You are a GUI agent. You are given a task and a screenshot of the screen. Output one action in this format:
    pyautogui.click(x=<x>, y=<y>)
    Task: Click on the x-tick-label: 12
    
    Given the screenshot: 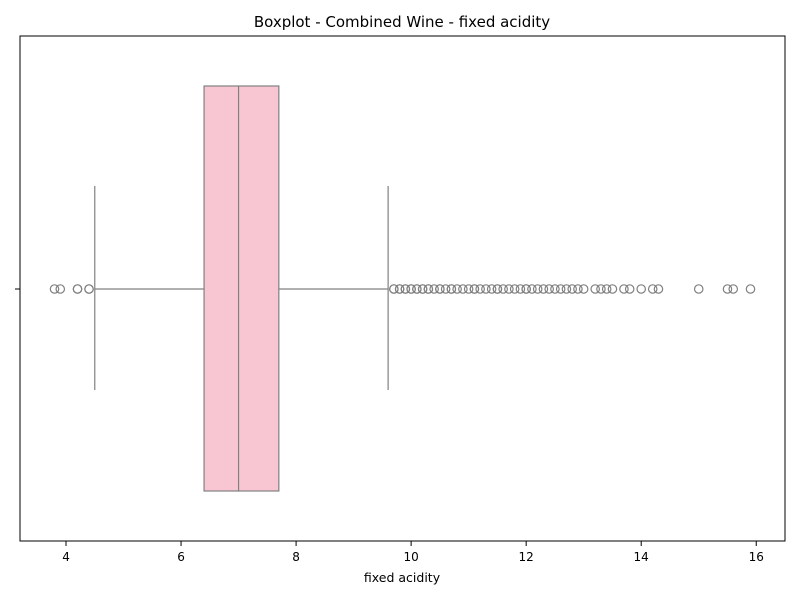 What is the action you would take?
    pyautogui.click(x=526, y=557)
    